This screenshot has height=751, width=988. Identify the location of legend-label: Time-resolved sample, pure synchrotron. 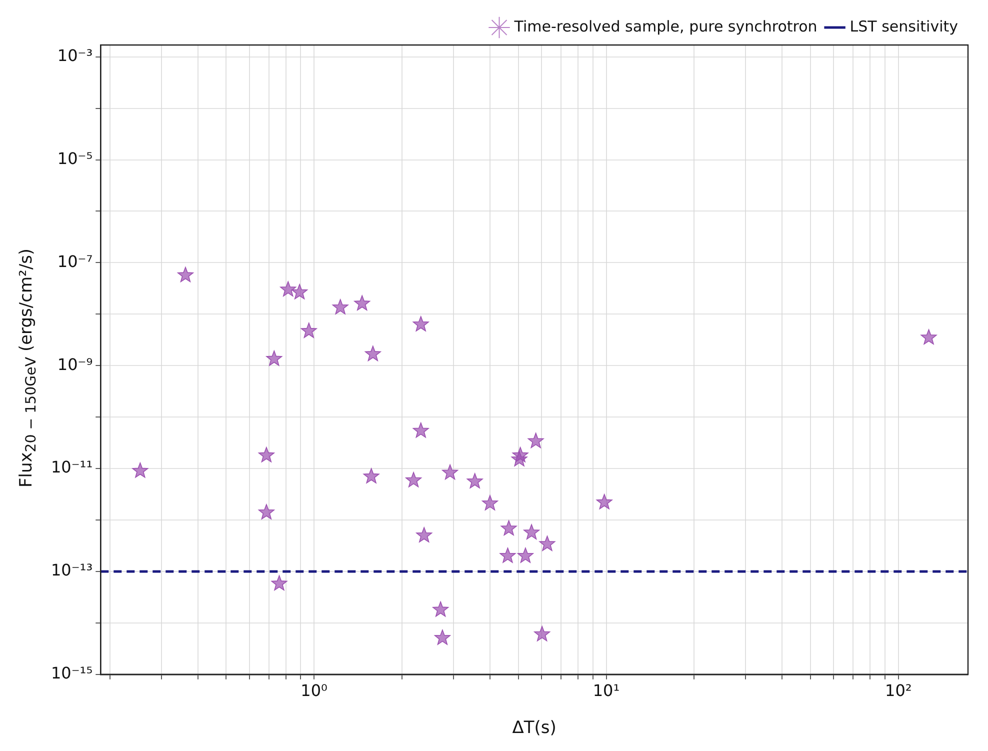
(665, 26).